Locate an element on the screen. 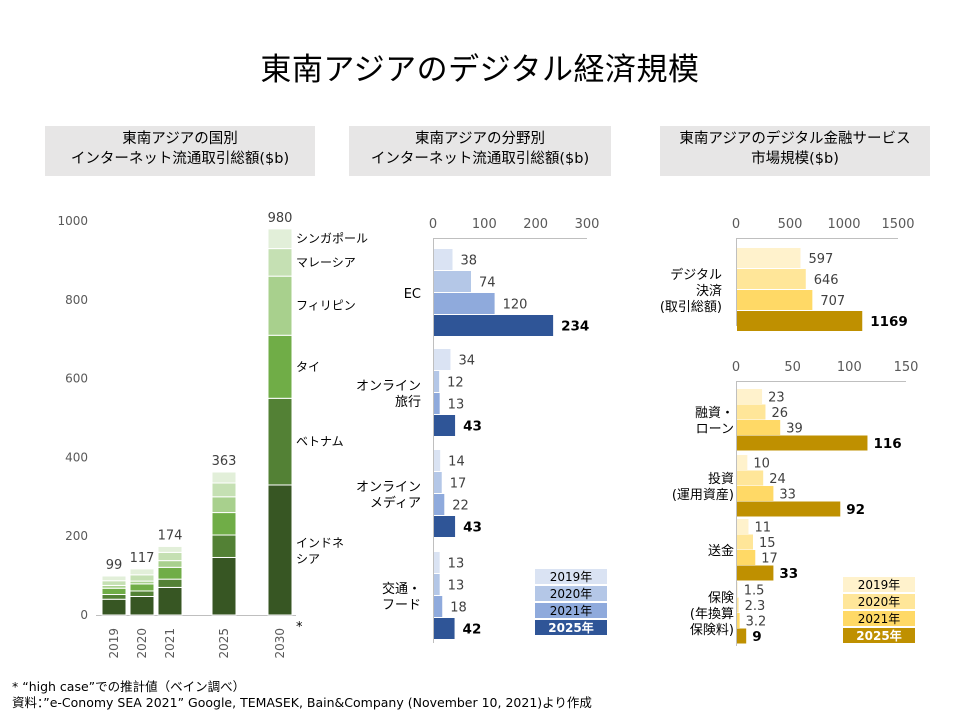 The width and height of the screenshot is (960, 720). sector-legend-label: 2025年 is located at coordinates (570, 627).